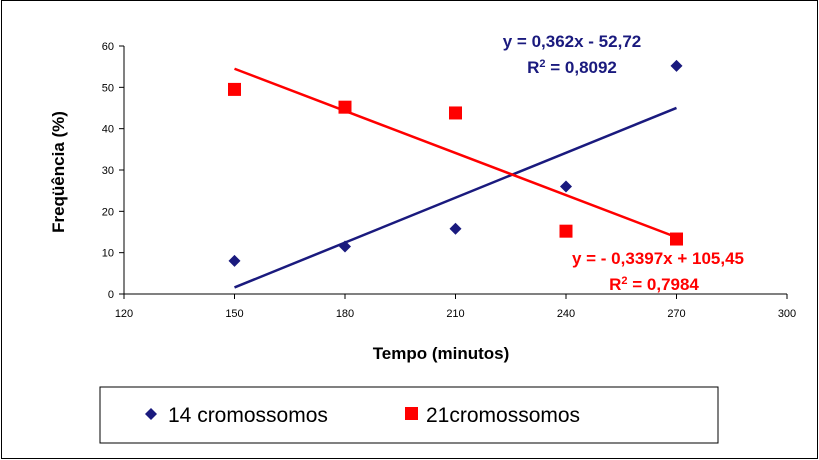  I want to click on r-squared-21-cromossomos: R2 = 0,7984, so click(654, 284).